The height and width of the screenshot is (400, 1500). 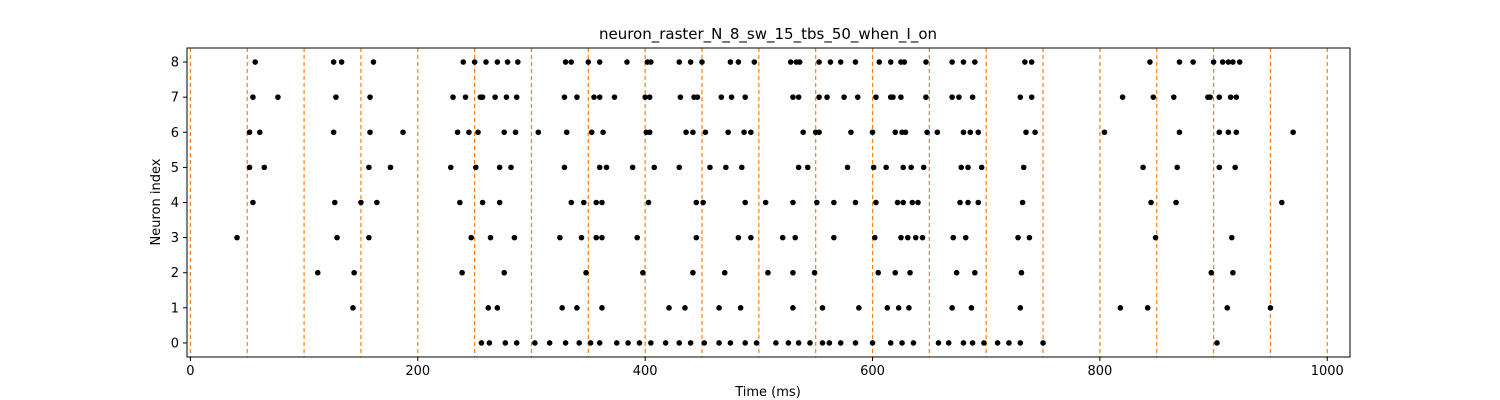 What do you see at coordinates (175, 273) in the screenshot?
I see `y-tick-label: 2` at bounding box center [175, 273].